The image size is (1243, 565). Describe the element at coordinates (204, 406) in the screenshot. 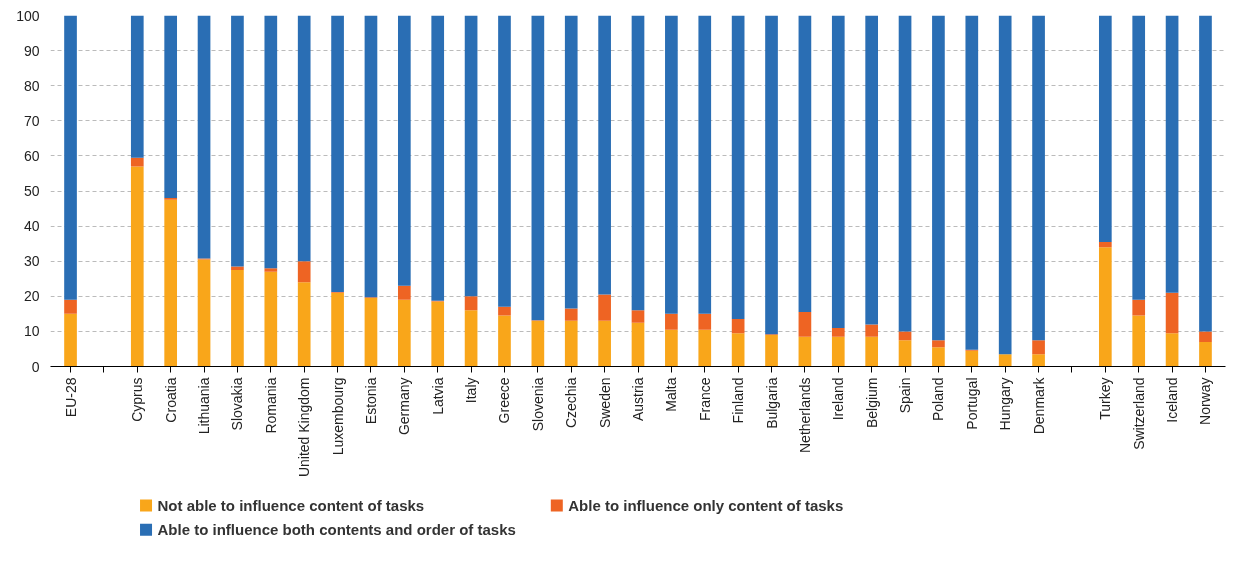

I see `x-tick-label: Lithuania` at that location.